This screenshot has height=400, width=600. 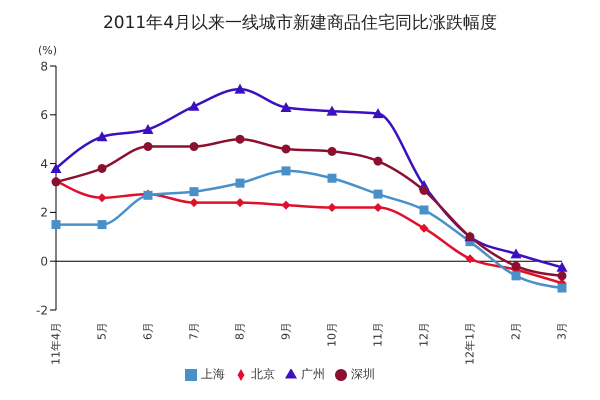 What do you see at coordinates (102, 331) in the screenshot?
I see `x-tick-label: 5月` at bounding box center [102, 331].